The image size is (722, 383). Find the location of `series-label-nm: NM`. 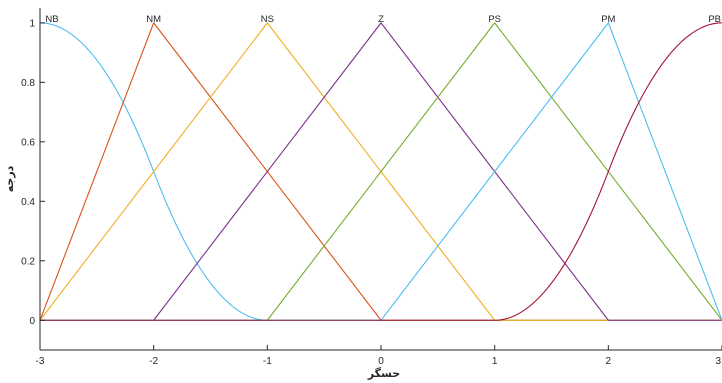

series-label-nm: NM is located at coordinates (153, 19).